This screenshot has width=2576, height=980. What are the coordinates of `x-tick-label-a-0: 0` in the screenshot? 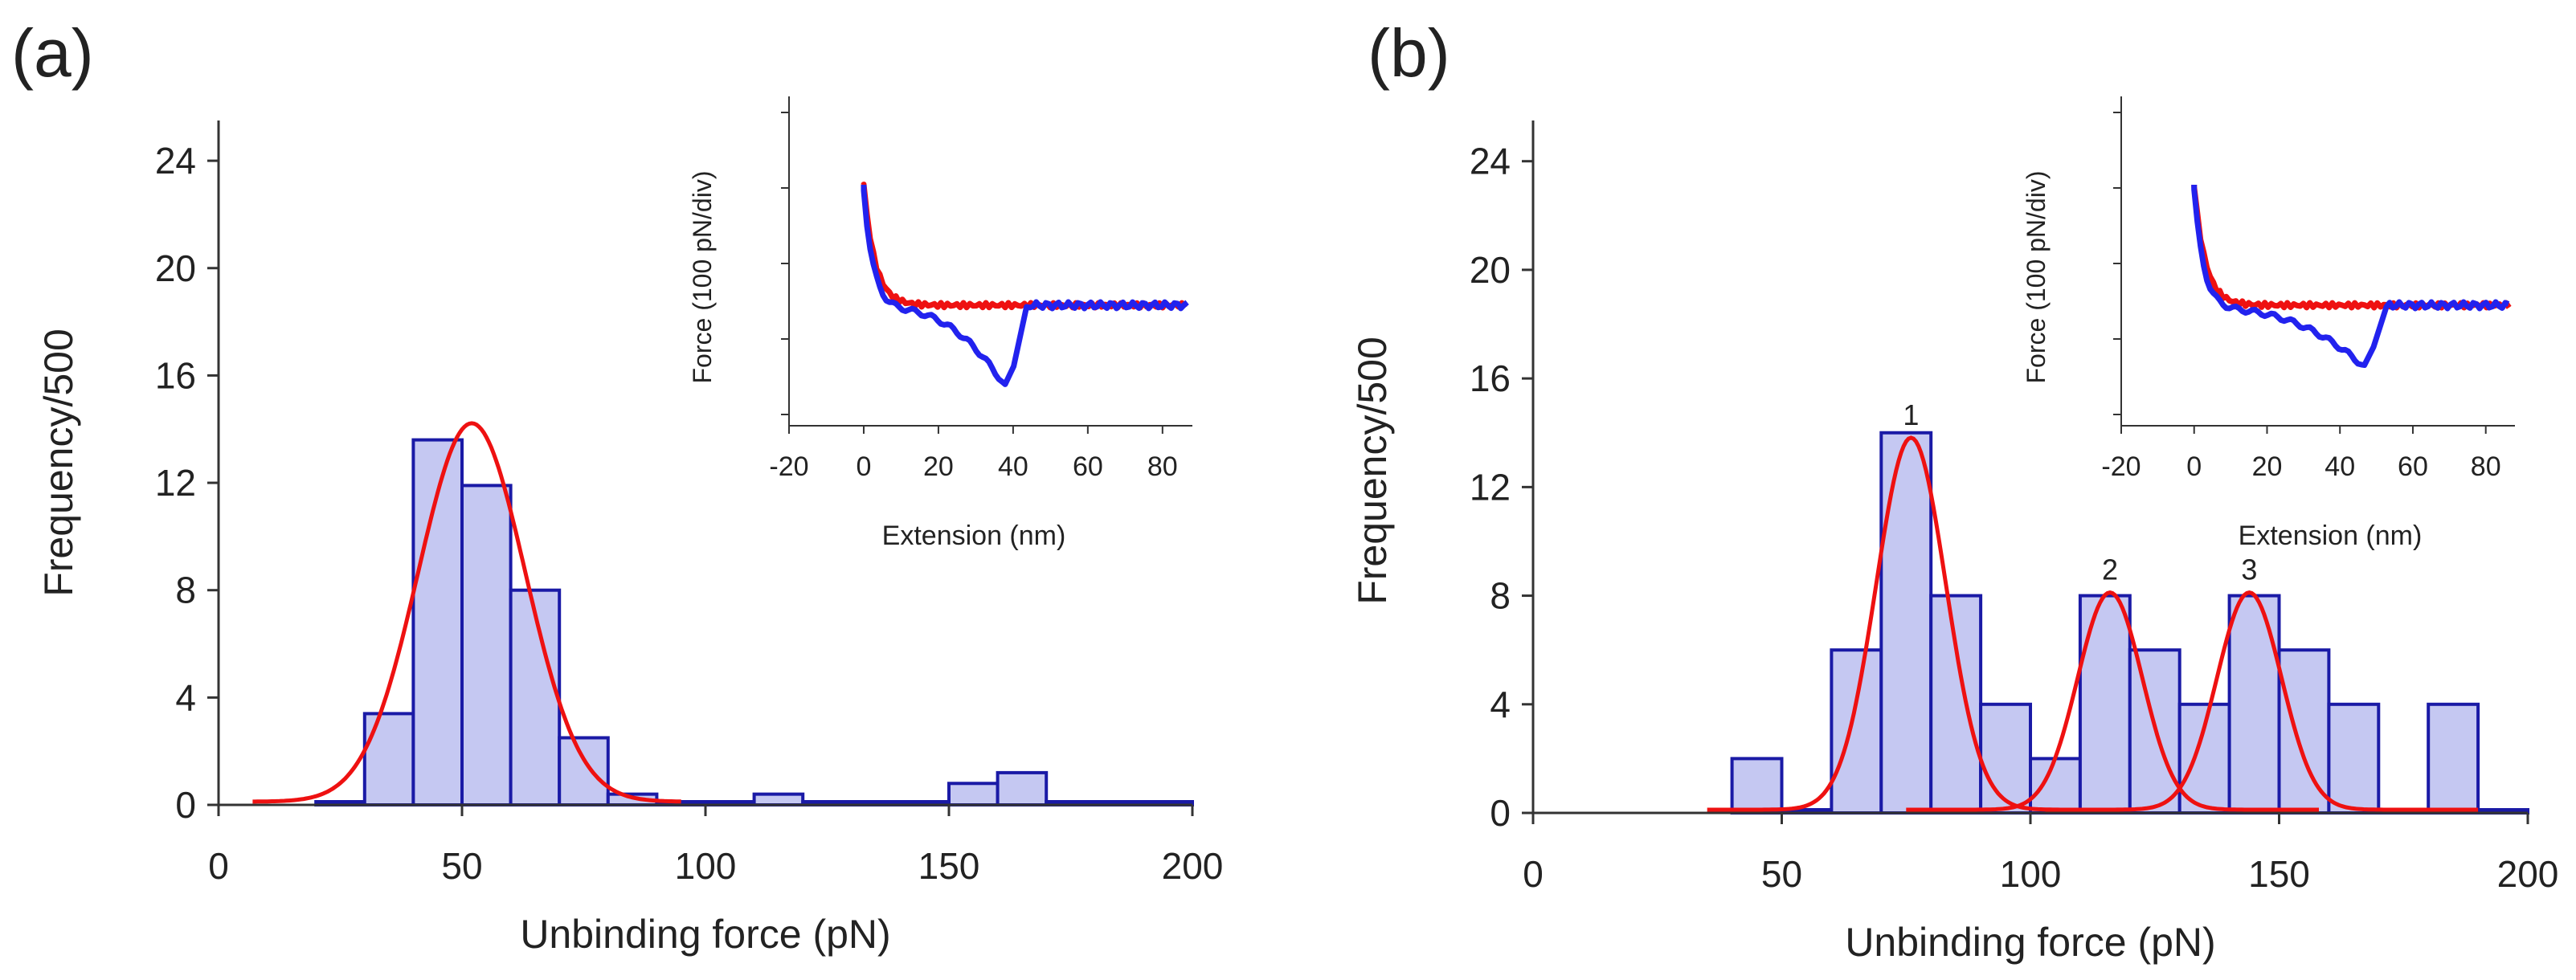 It's located at (218, 866).